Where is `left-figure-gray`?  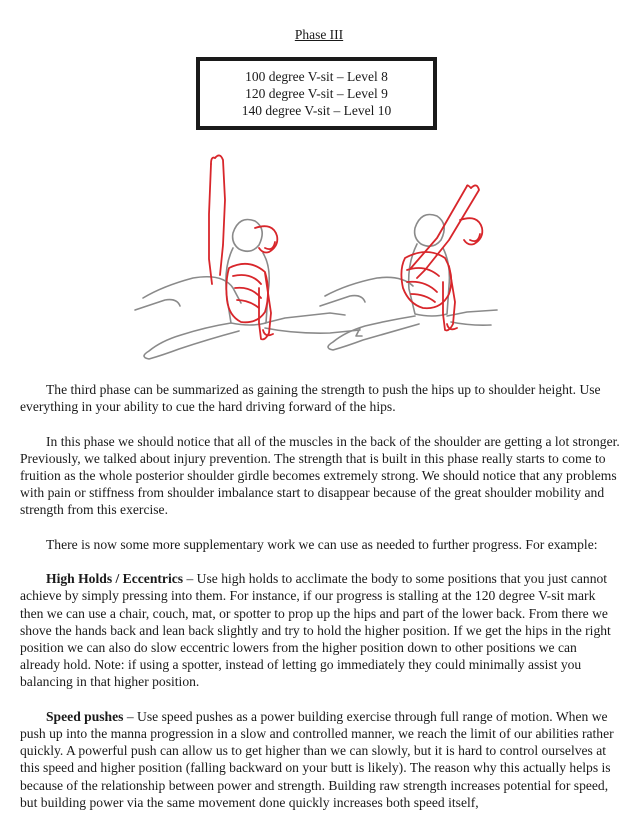 left-figure-gray is located at coordinates (248, 289).